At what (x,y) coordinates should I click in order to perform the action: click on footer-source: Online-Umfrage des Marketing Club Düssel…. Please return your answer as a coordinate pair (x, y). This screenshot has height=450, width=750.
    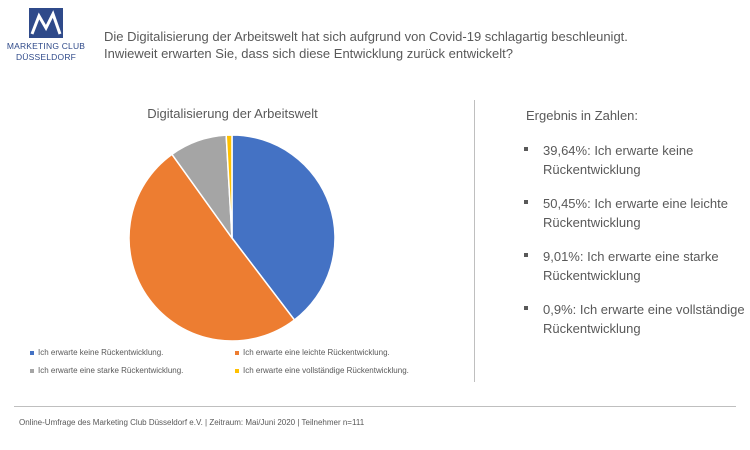
    Looking at the image, I should click on (192, 422).